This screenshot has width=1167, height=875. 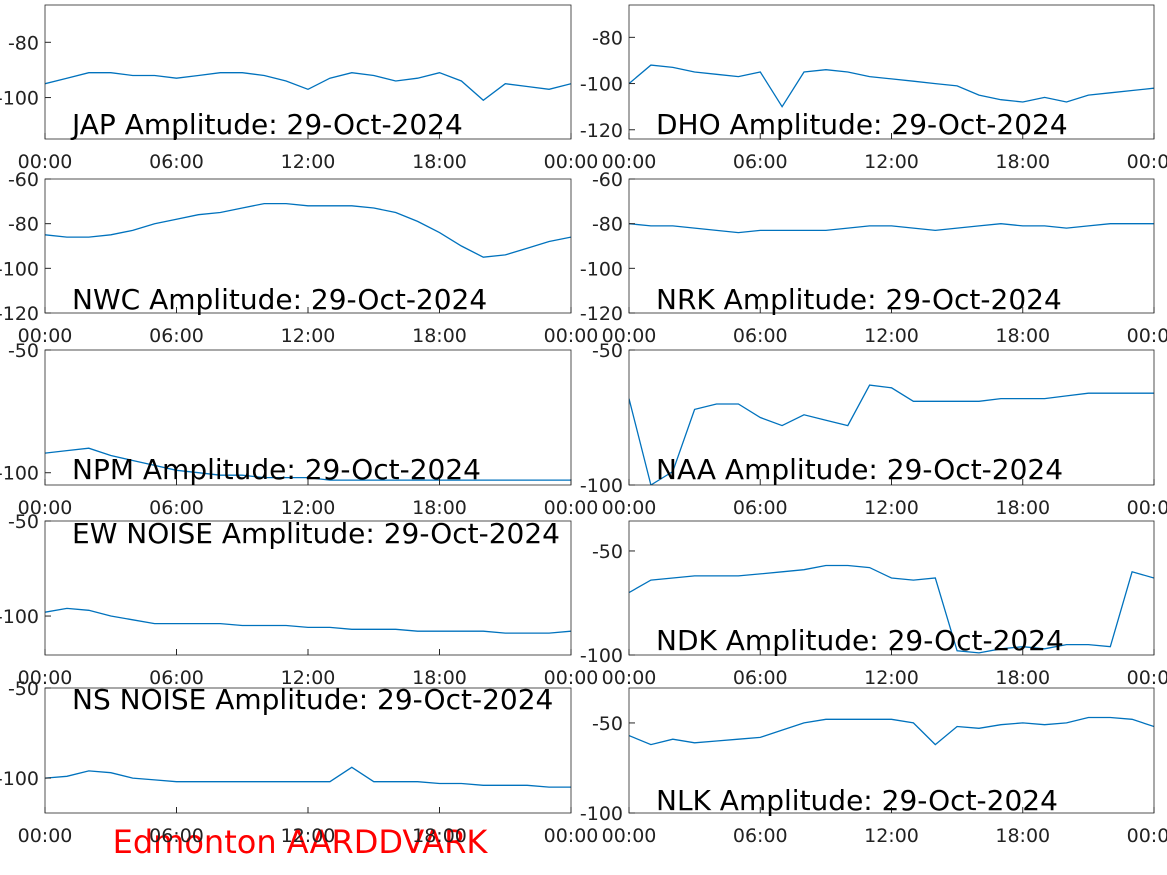 I want to click on panel-title: NS NOISE Amplitude: 29-Oct-2024, so click(x=312, y=699).